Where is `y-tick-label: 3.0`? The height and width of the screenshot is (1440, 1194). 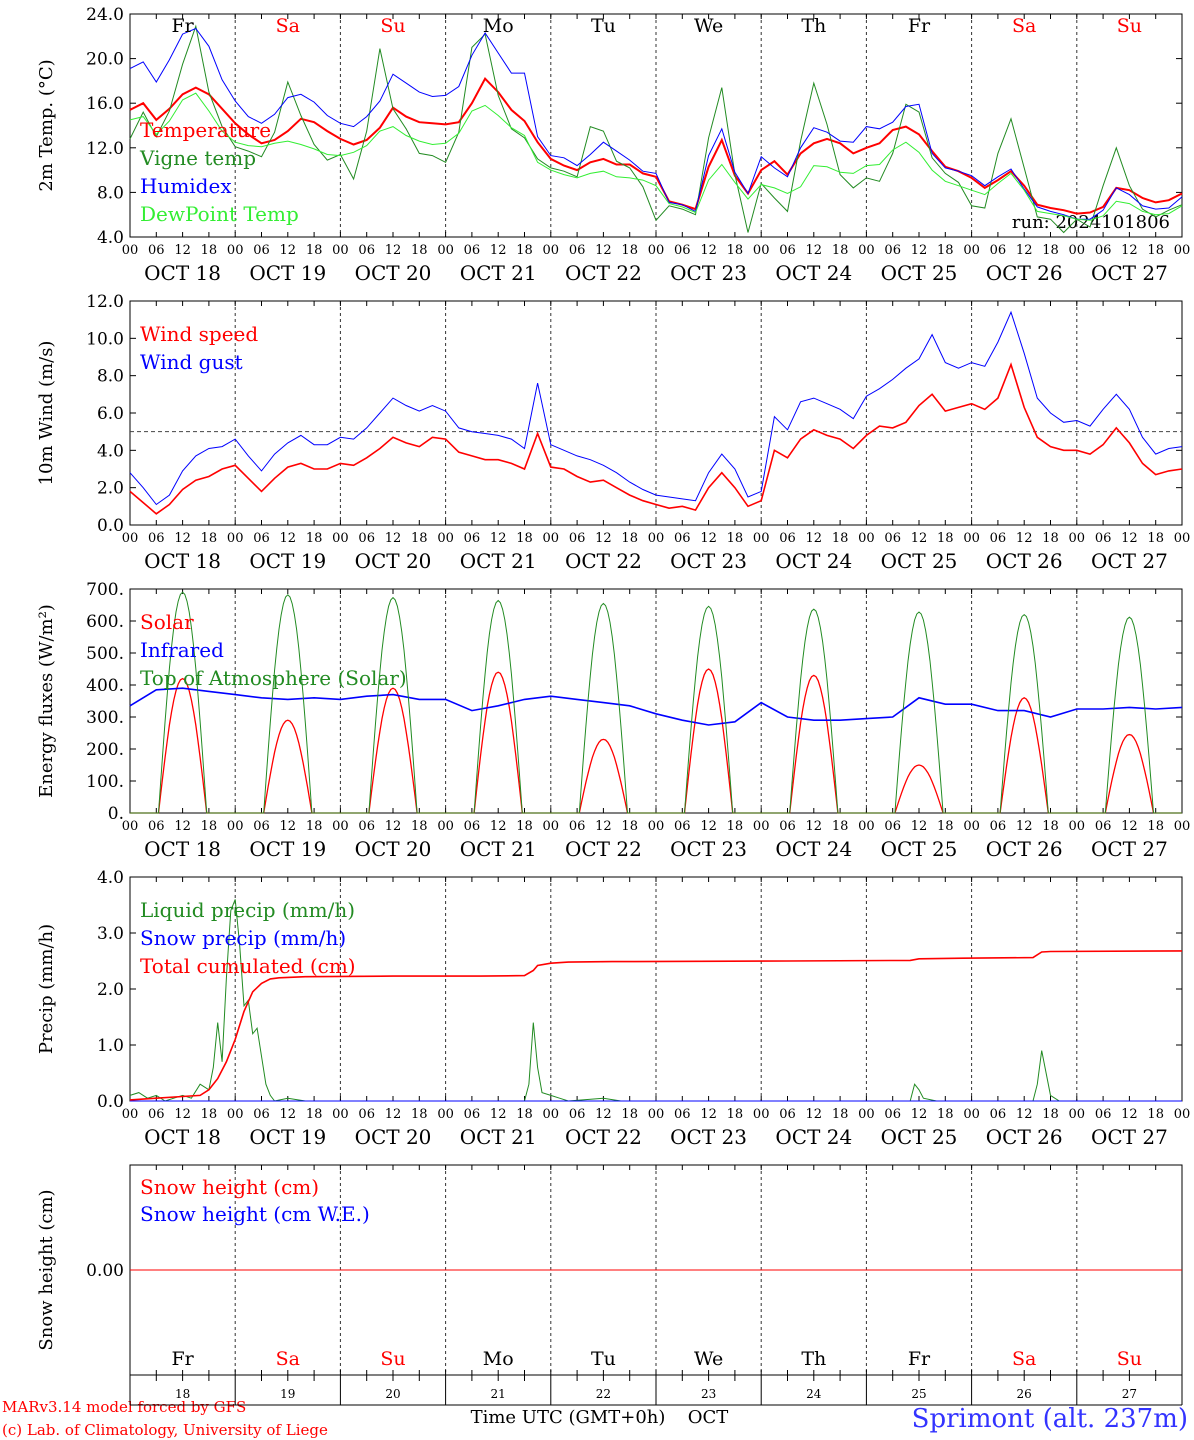
y-tick-label: 3.0 is located at coordinates (110, 934).